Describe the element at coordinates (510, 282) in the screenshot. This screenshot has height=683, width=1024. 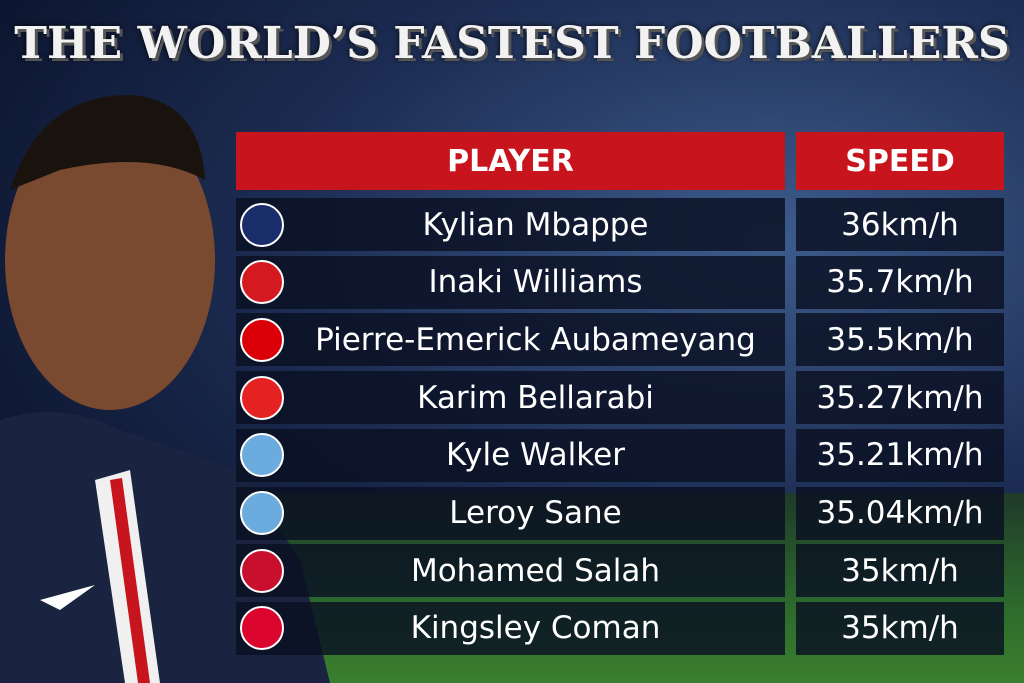
I see `player-cell: Inaki Williams` at that location.